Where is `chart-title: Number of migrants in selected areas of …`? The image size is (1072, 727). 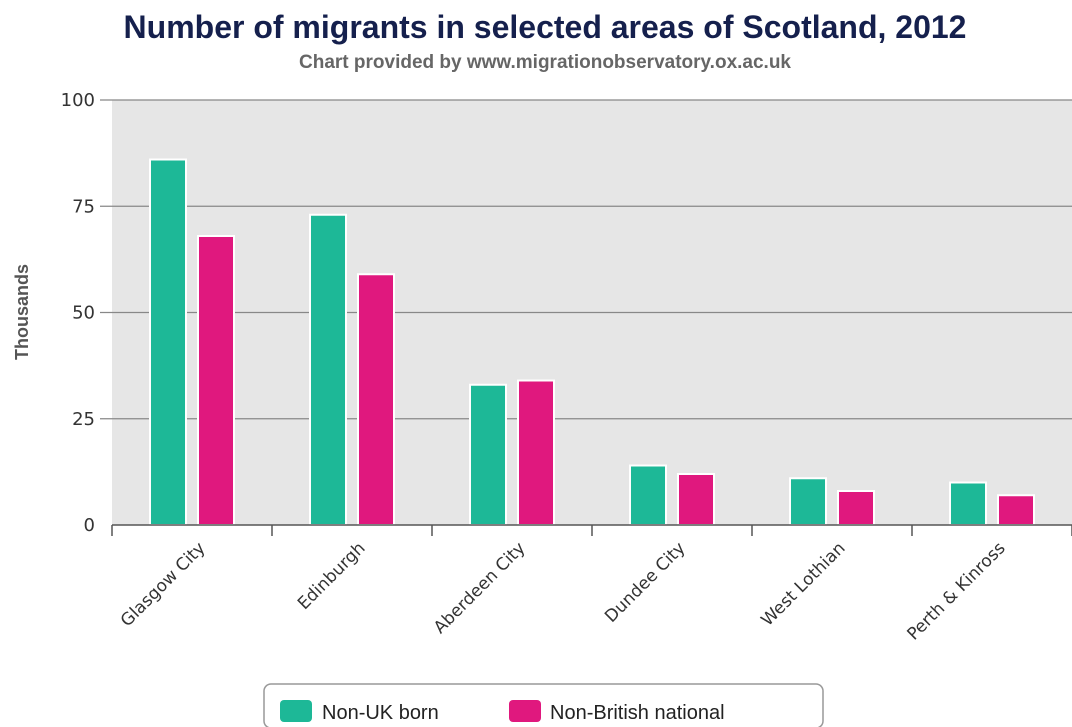
chart-title: Number of migrants in selected areas of … is located at coordinates (545, 27).